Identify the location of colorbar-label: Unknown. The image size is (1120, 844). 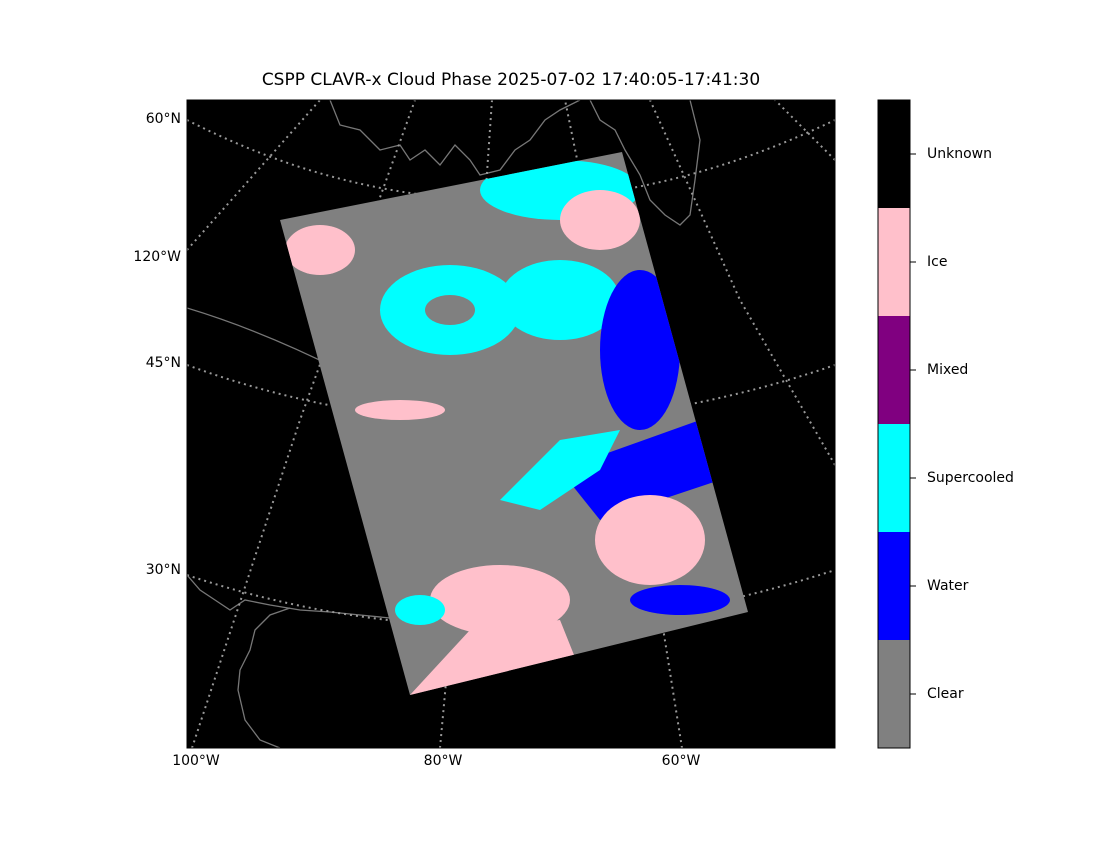
(959, 154).